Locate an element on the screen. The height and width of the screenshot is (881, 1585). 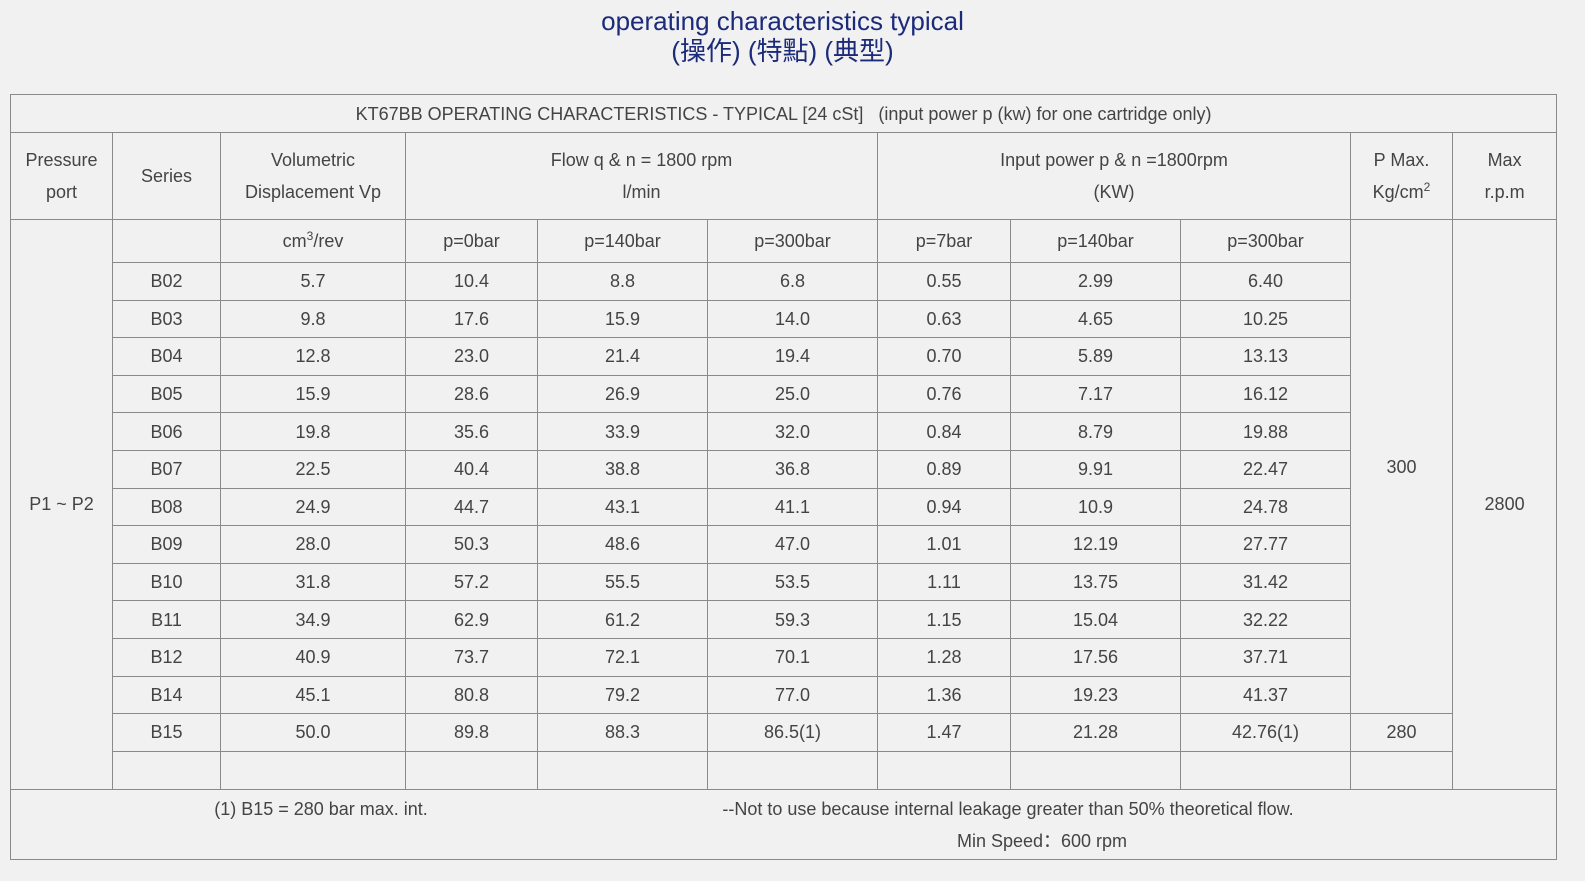
series-cell: B04 is located at coordinates (166, 356).